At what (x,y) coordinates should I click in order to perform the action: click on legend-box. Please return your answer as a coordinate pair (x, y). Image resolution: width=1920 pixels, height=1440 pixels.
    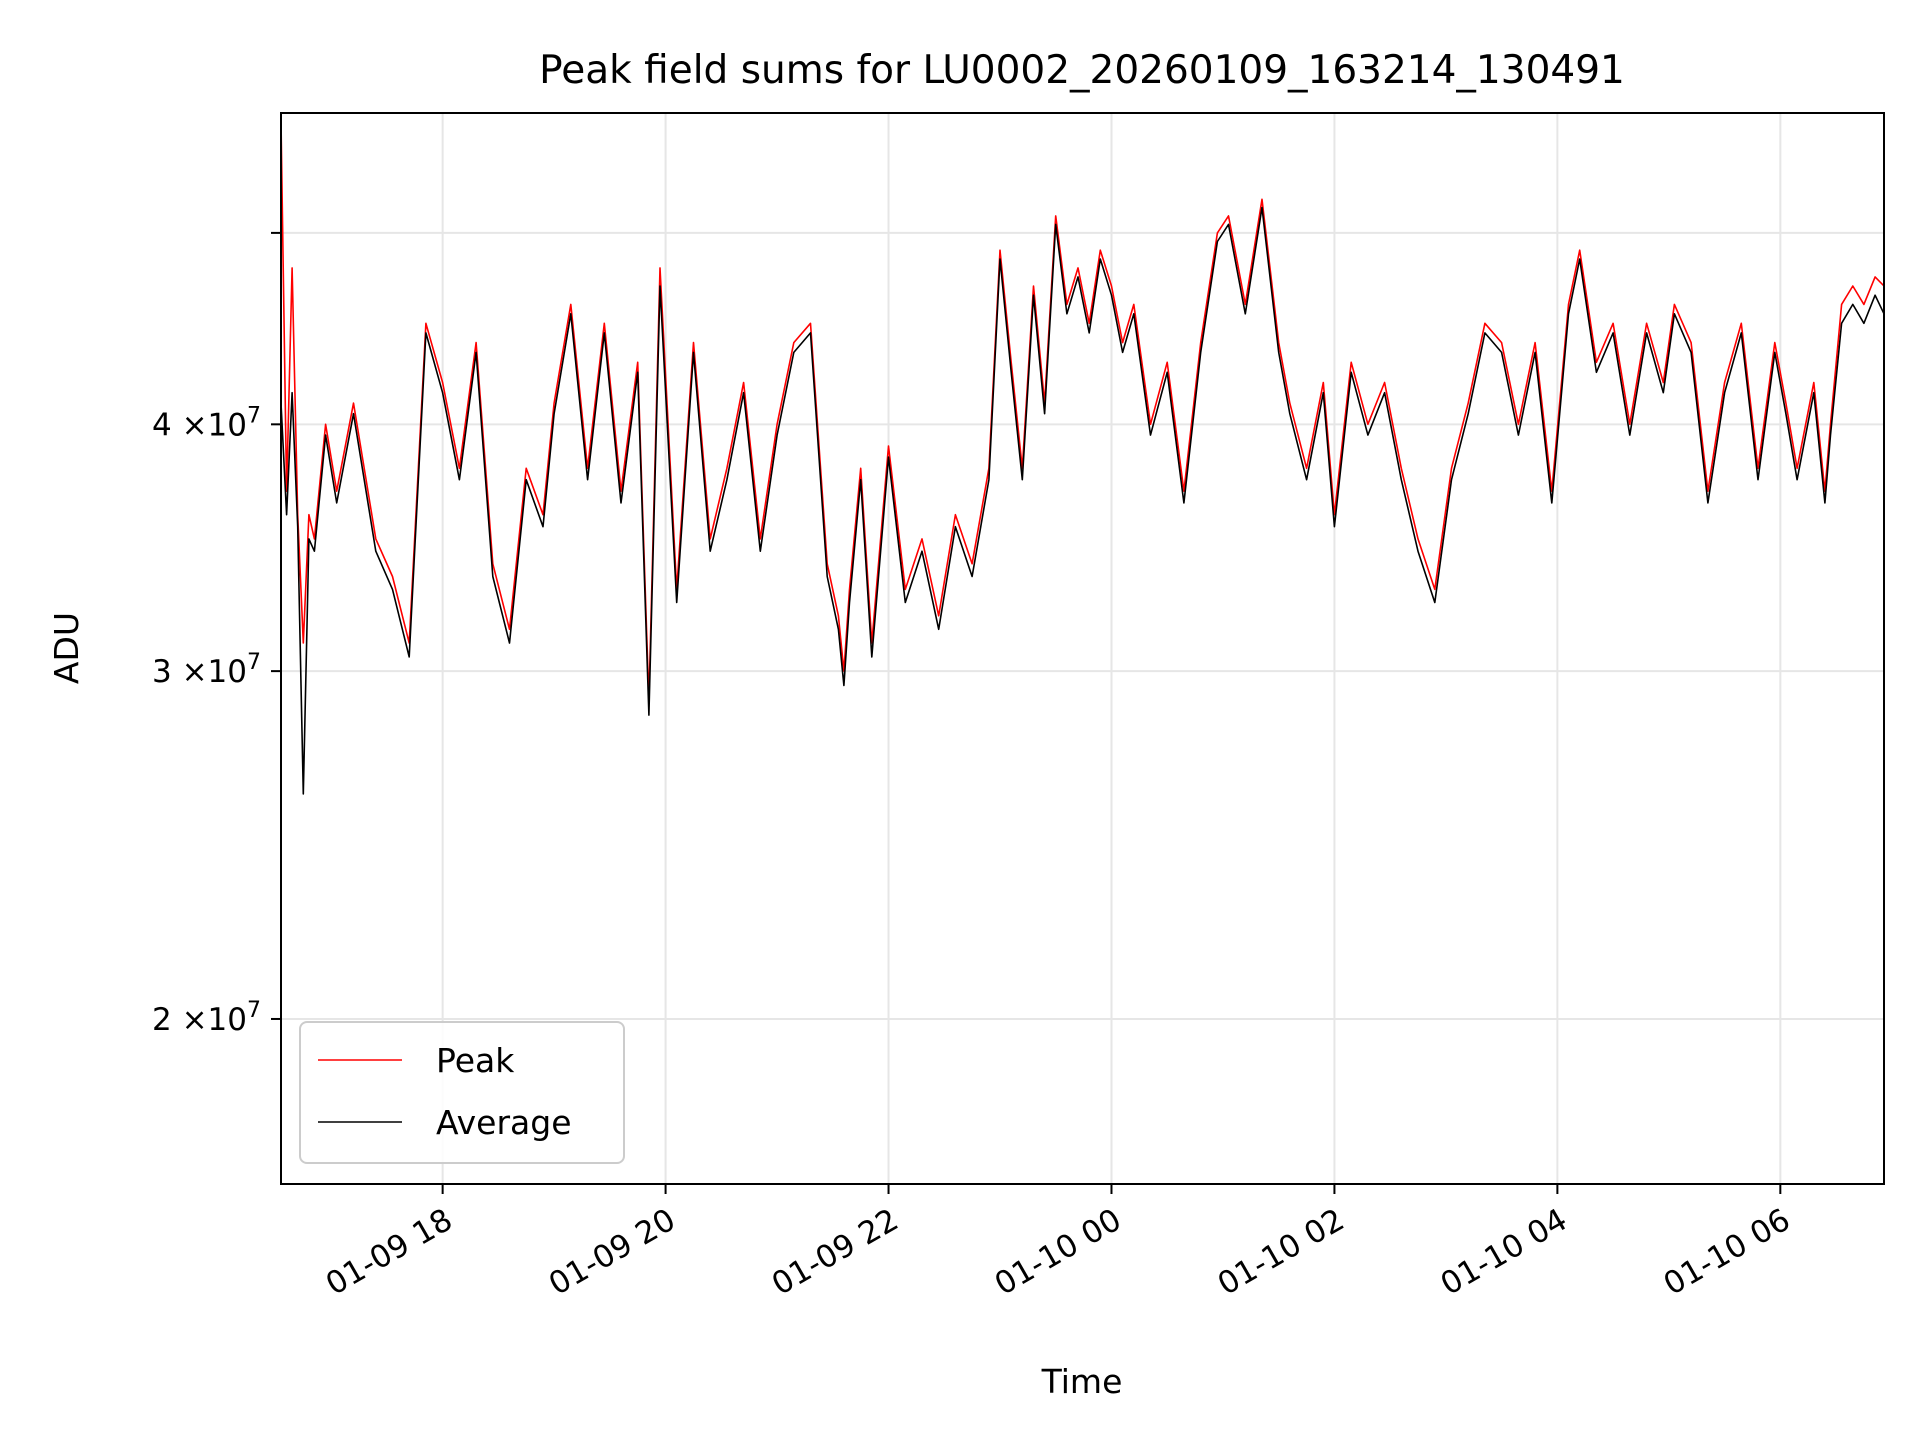
    Looking at the image, I should click on (462, 1092).